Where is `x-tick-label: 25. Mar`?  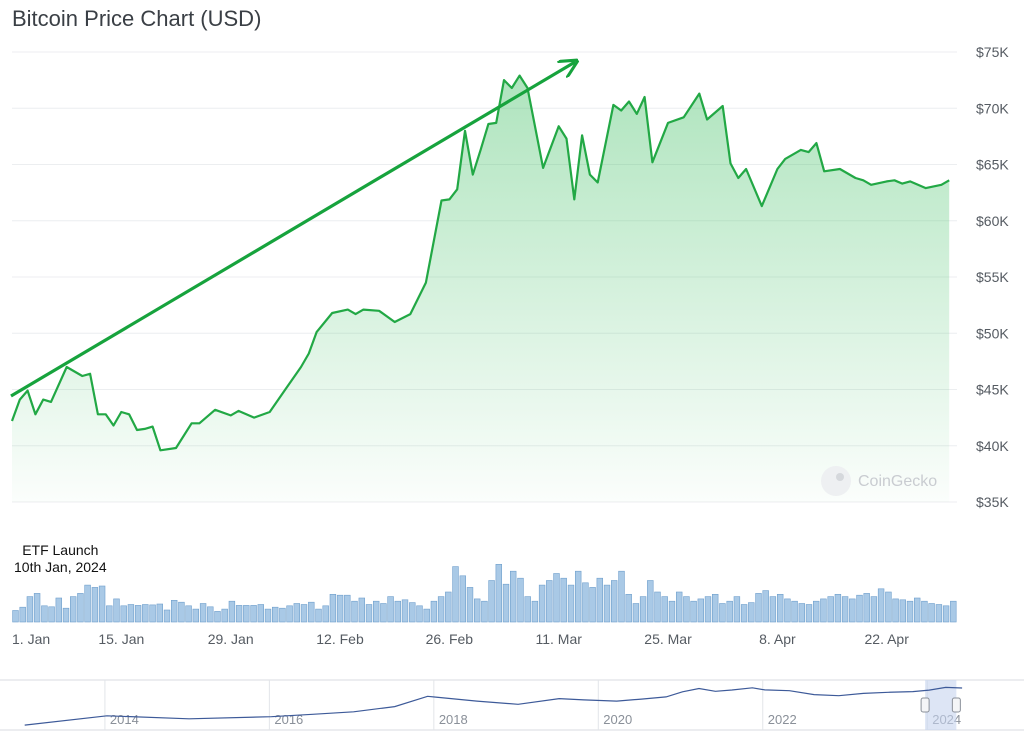 x-tick-label: 25. Mar is located at coordinates (668, 639).